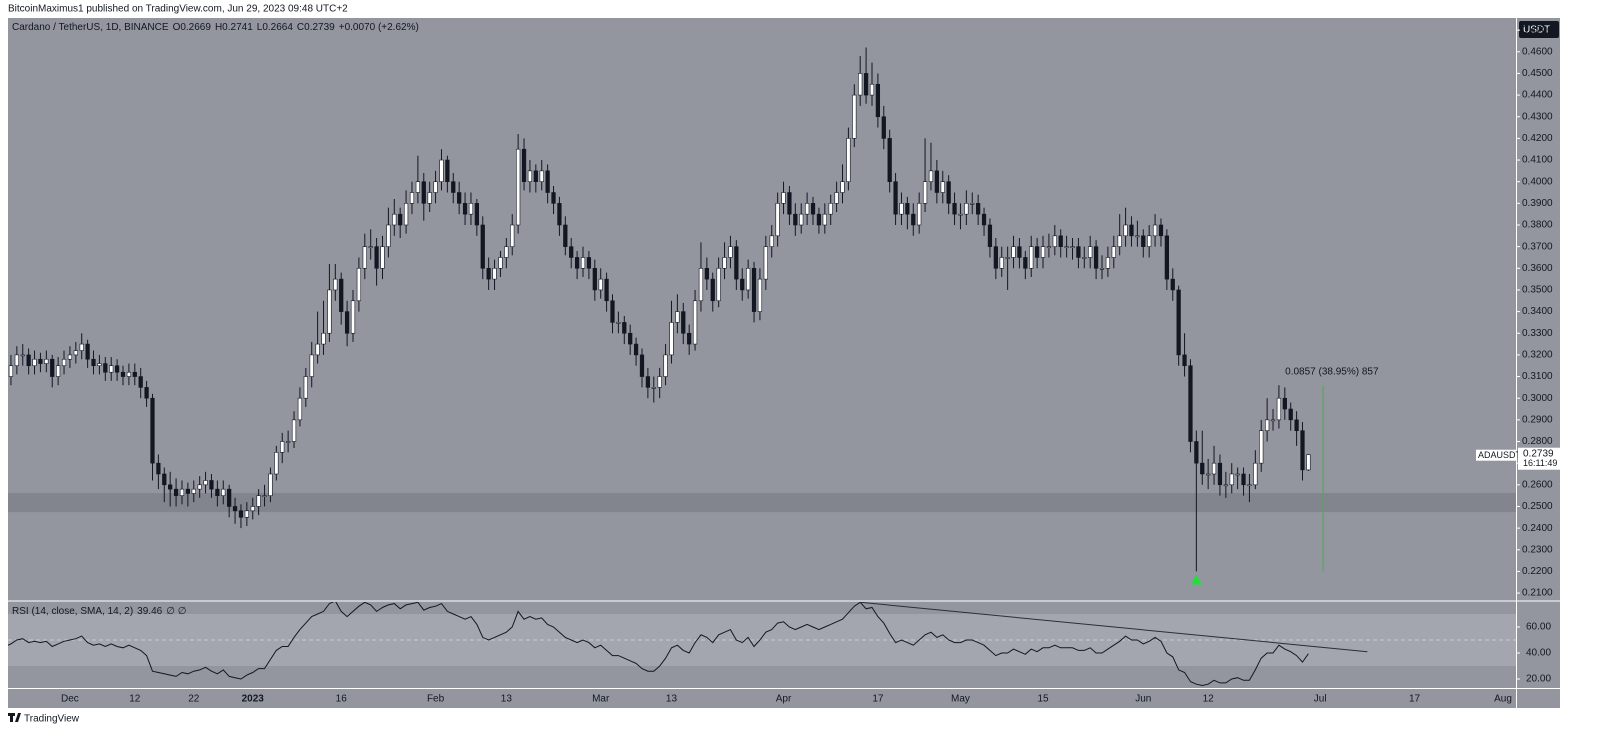 Image resolution: width=1600 pixels, height=746 pixels. Describe the element at coordinates (378, 27) in the screenshot. I see `change: +0.0070 (+2.62%)` at that location.